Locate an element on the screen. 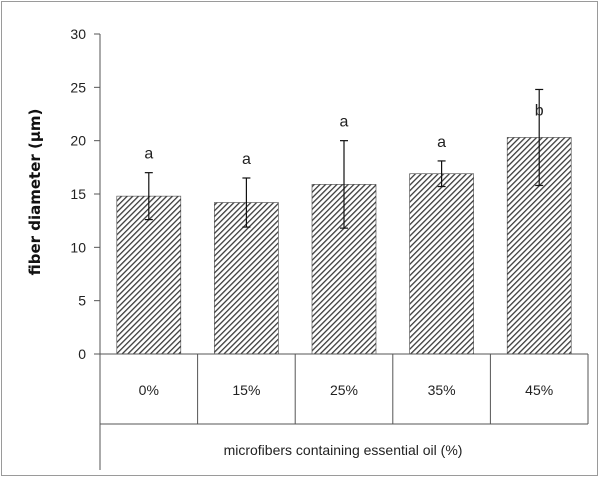 The image size is (601, 479). x-category-label: 35% is located at coordinates (442, 390).